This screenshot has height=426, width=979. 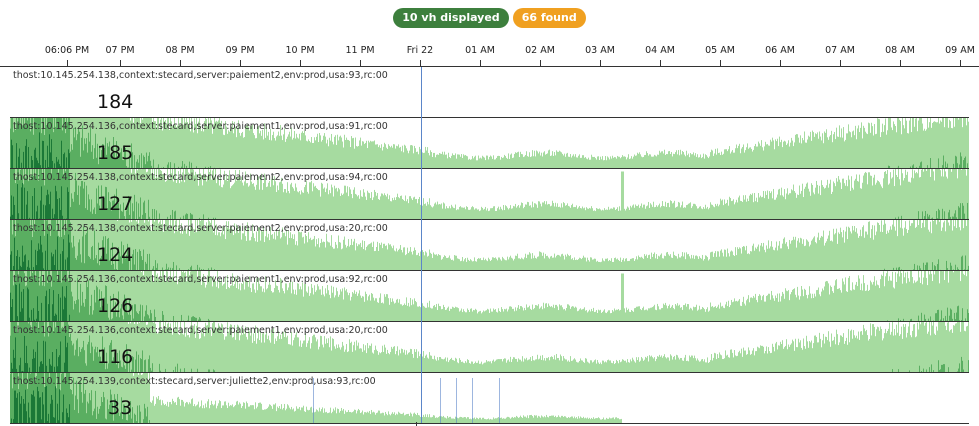 I want to click on series-value: 184, so click(x=115, y=102).